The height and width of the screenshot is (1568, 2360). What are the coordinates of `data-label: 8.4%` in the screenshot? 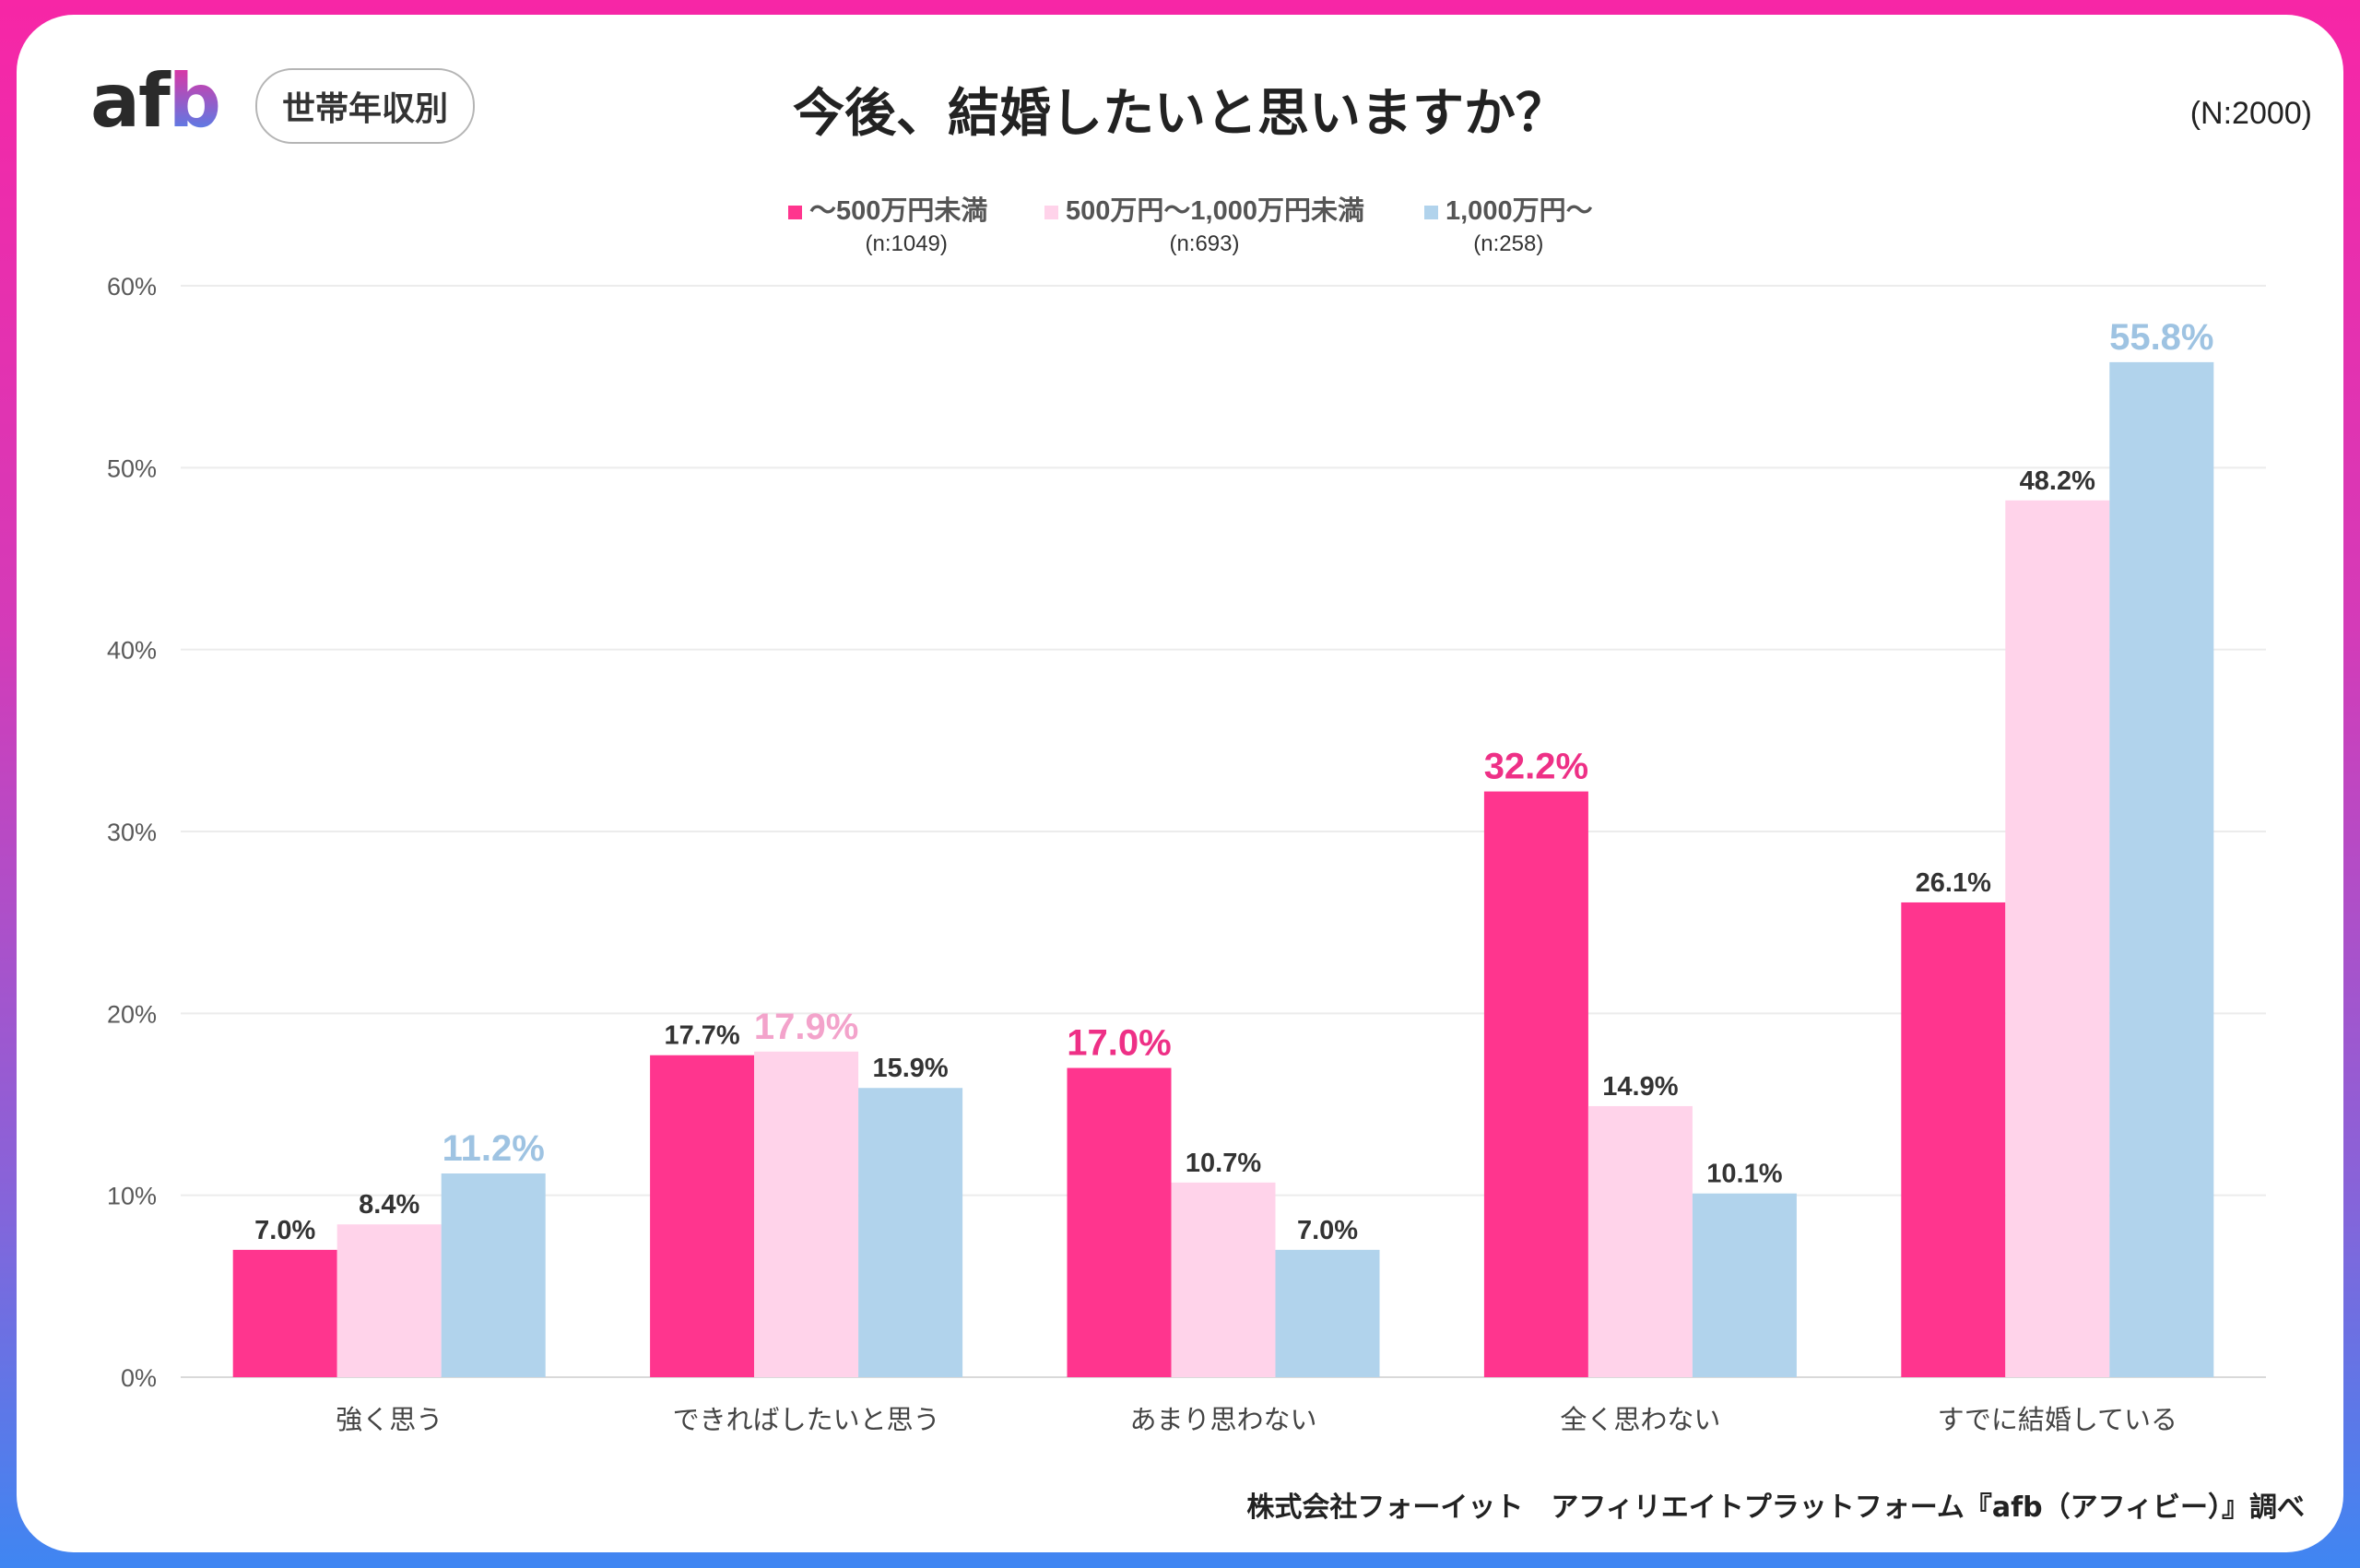 It's located at (389, 1205).